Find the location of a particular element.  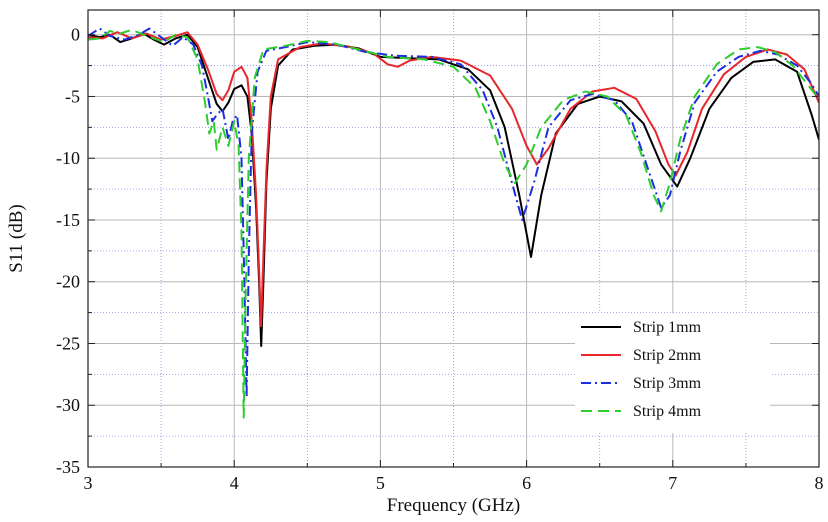

x-tick-label: 7 is located at coordinates (672, 483).